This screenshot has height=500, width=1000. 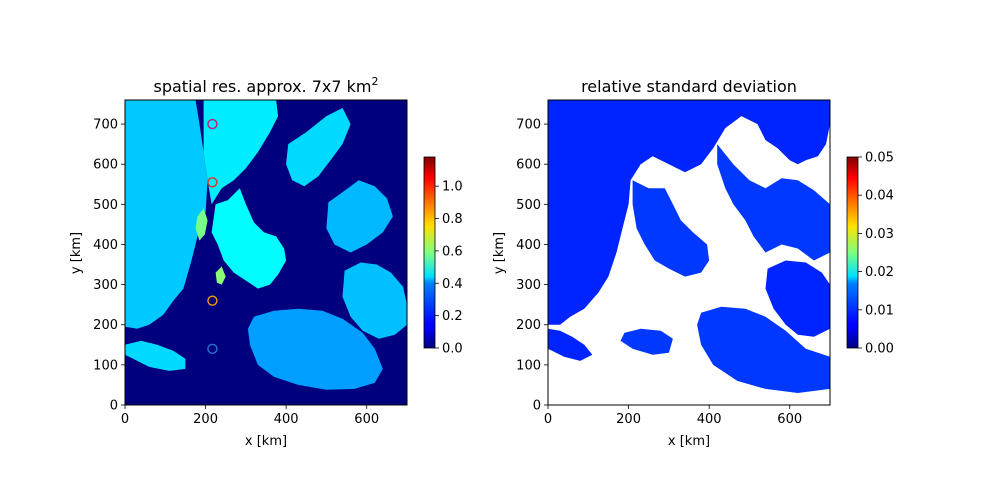 What do you see at coordinates (879, 234) in the screenshot?
I see `right-colorbar-tick-label-3: 0.03` at bounding box center [879, 234].